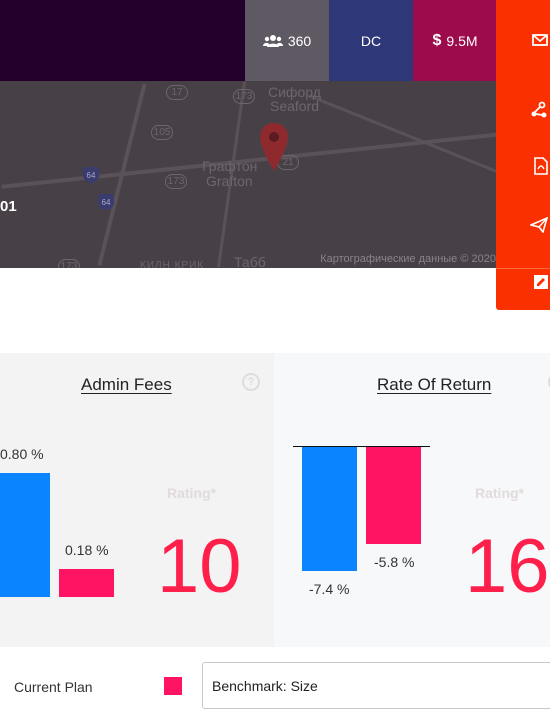  Describe the element at coordinates (541, 166) in the screenshot. I see `pdf-file-icon` at that location.